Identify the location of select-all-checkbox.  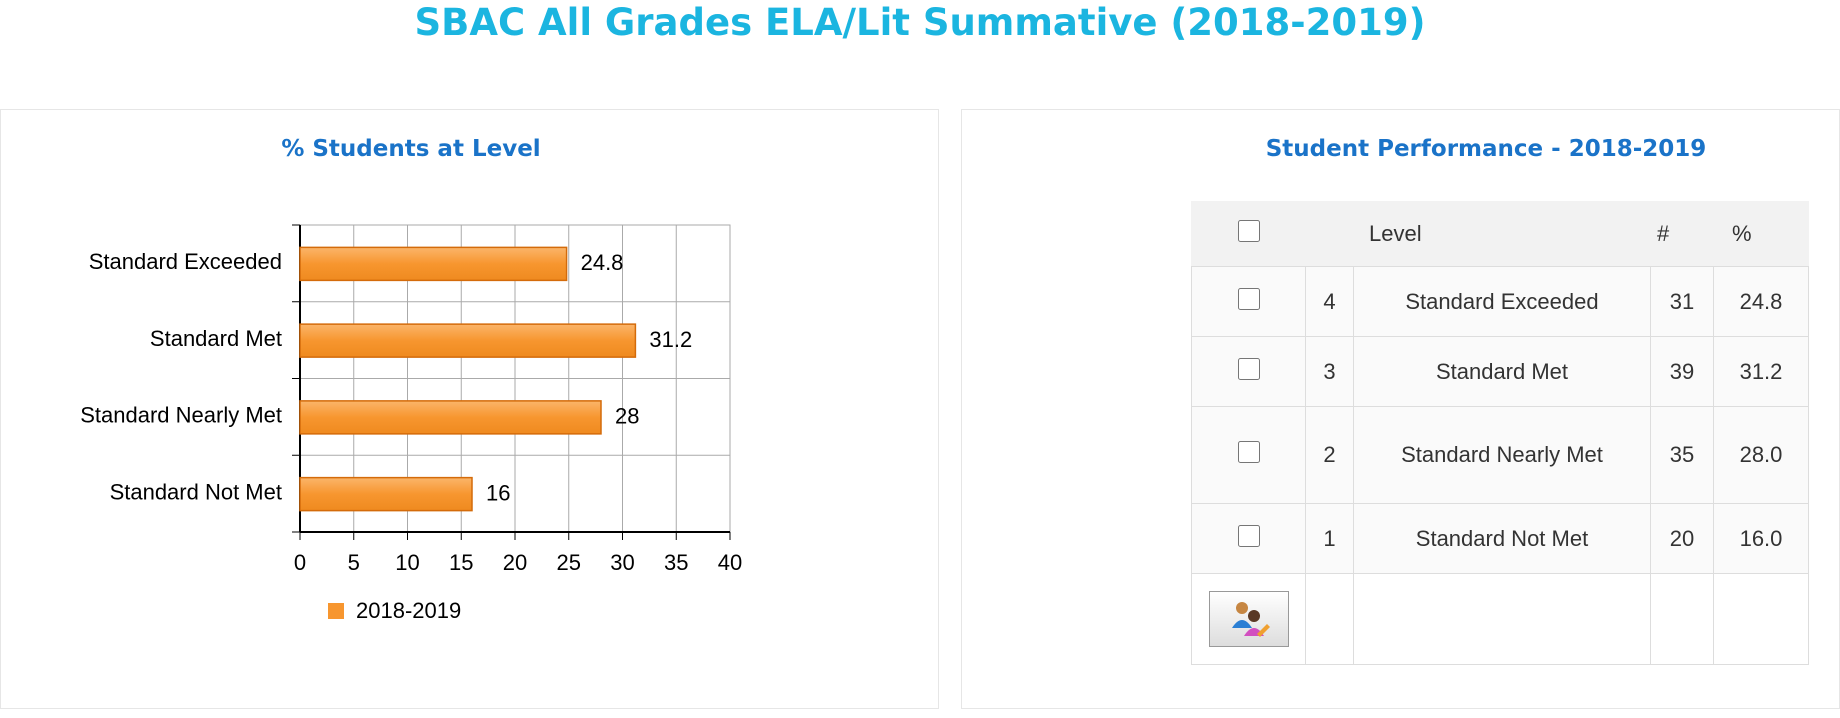
(1248, 231).